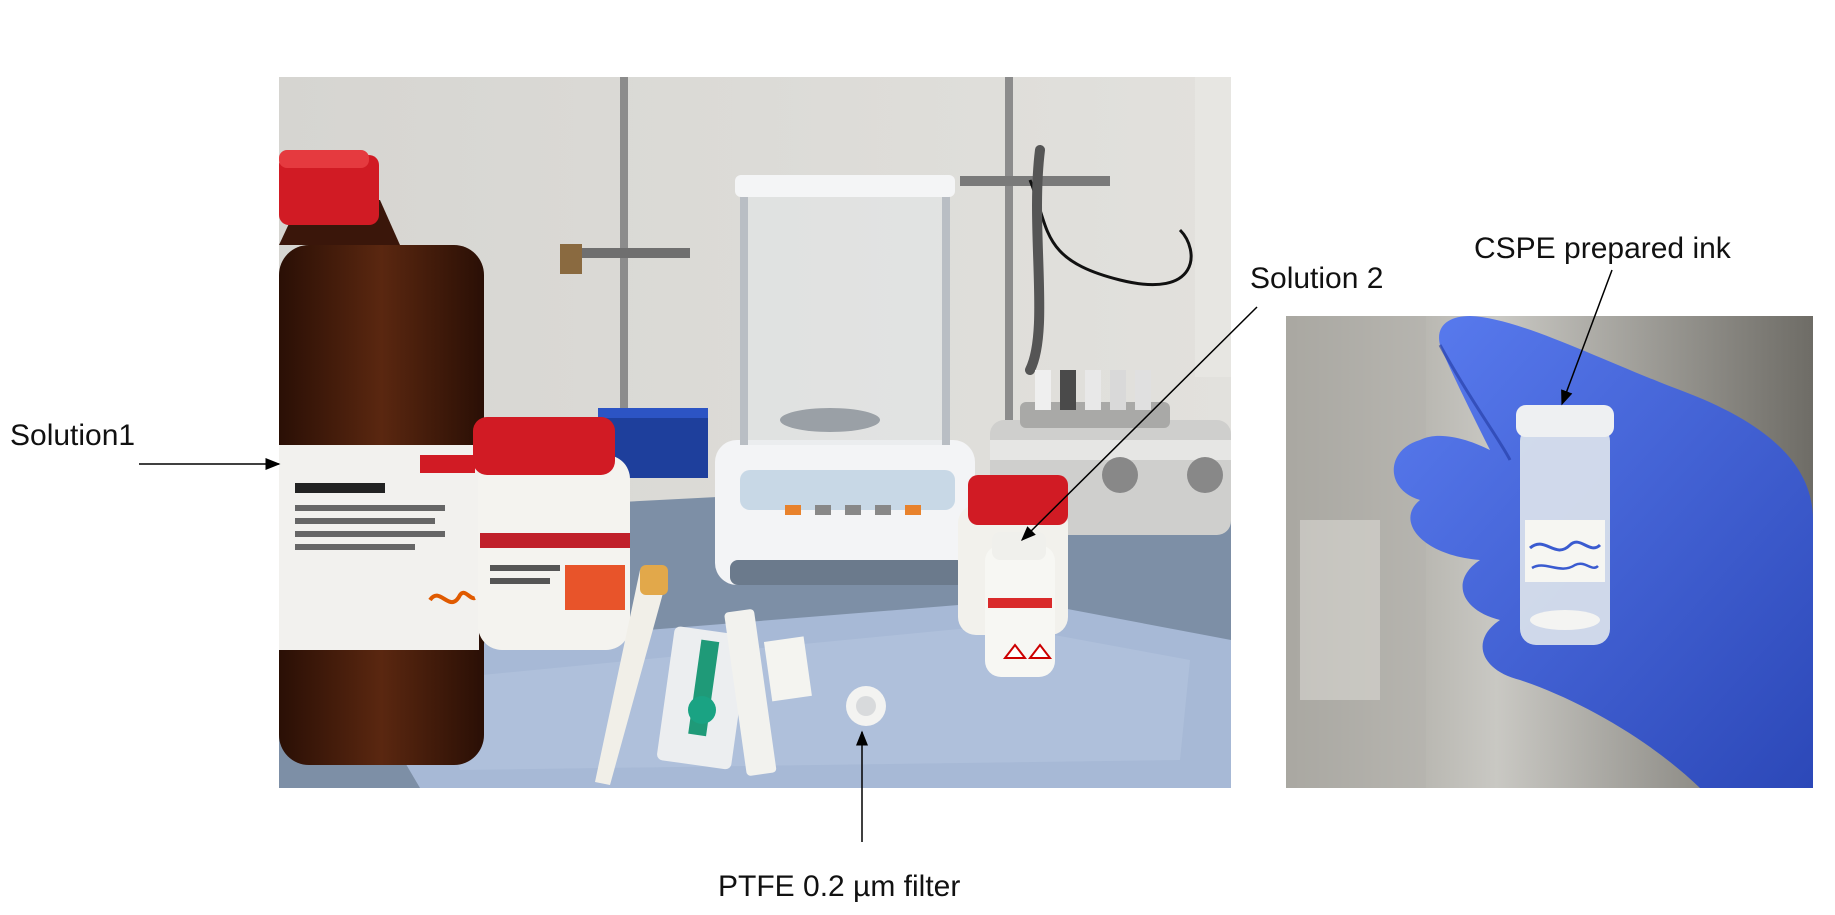 The image size is (1835, 915). I want to click on pipette-icon, so click(631, 675).